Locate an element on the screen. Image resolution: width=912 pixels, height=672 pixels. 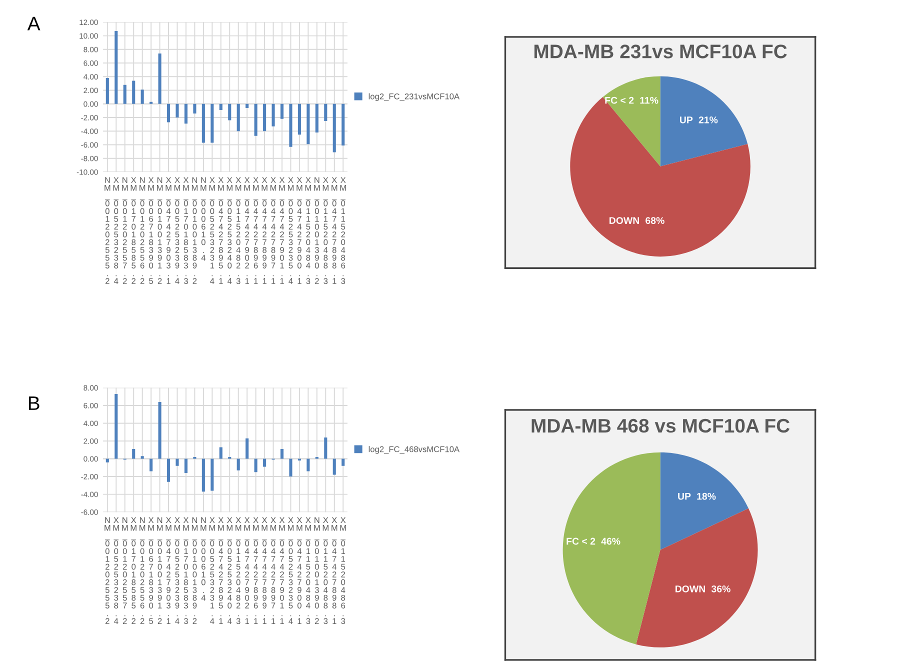
category-label: XM_047427903.1 is located at coordinates (169, 570).